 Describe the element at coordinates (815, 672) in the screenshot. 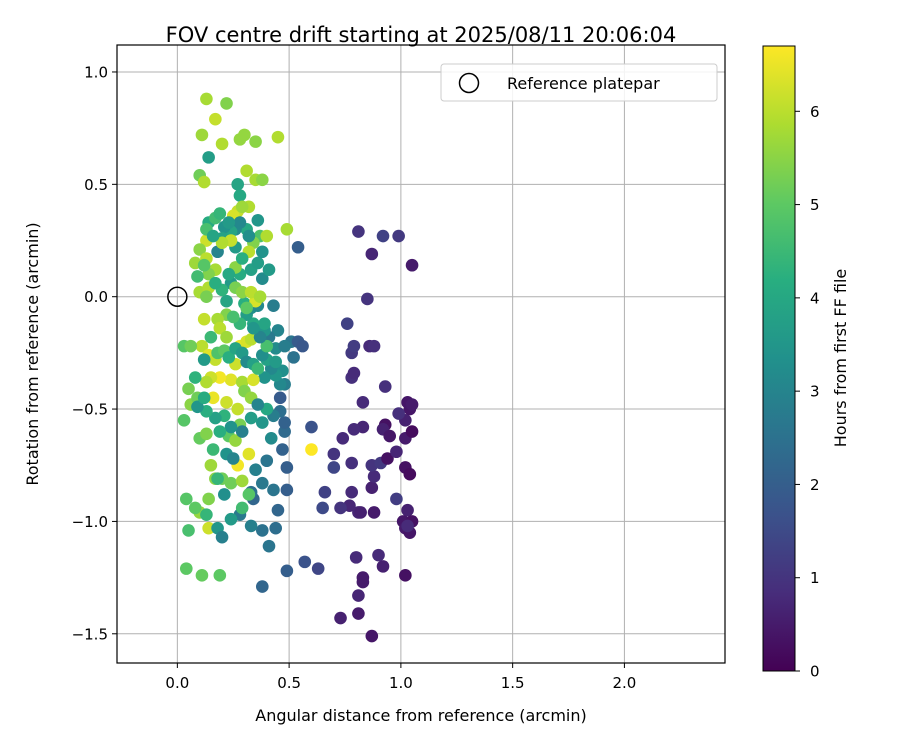

I see `colorbar-tick-label: 0` at that location.